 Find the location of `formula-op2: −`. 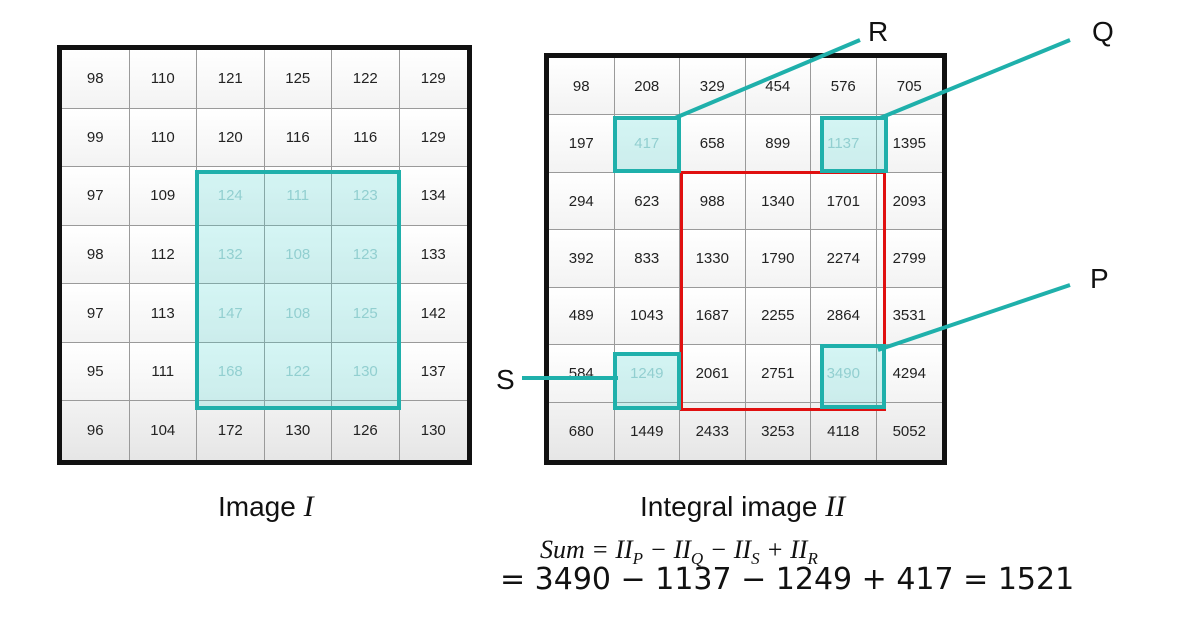

formula-op2: − is located at coordinates (718, 549).